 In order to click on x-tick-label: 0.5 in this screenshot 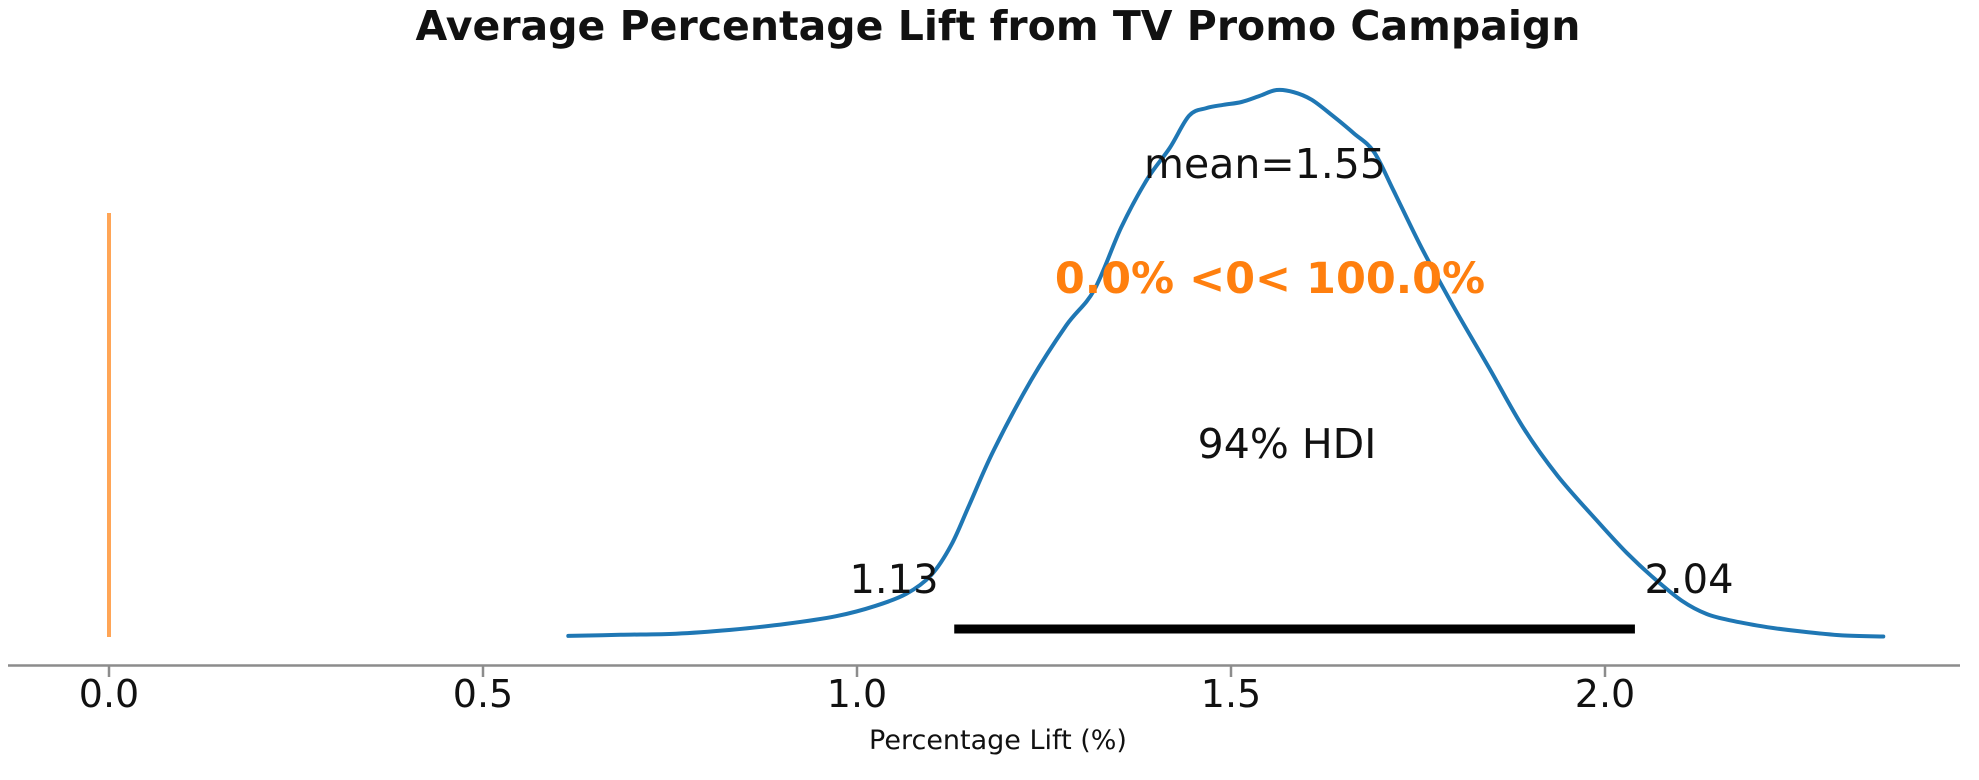, I will do `click(483, 694)`.